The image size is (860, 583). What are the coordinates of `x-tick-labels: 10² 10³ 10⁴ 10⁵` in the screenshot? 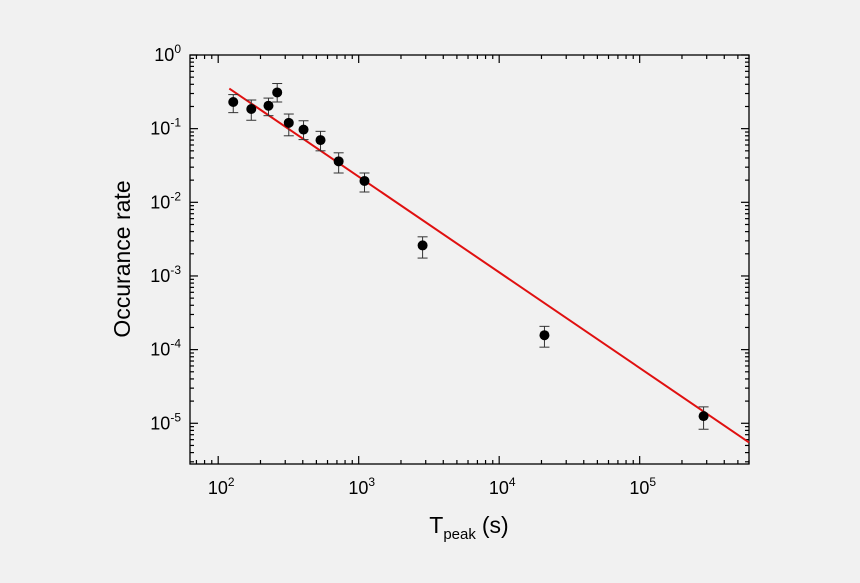 It's located at (432, 486).